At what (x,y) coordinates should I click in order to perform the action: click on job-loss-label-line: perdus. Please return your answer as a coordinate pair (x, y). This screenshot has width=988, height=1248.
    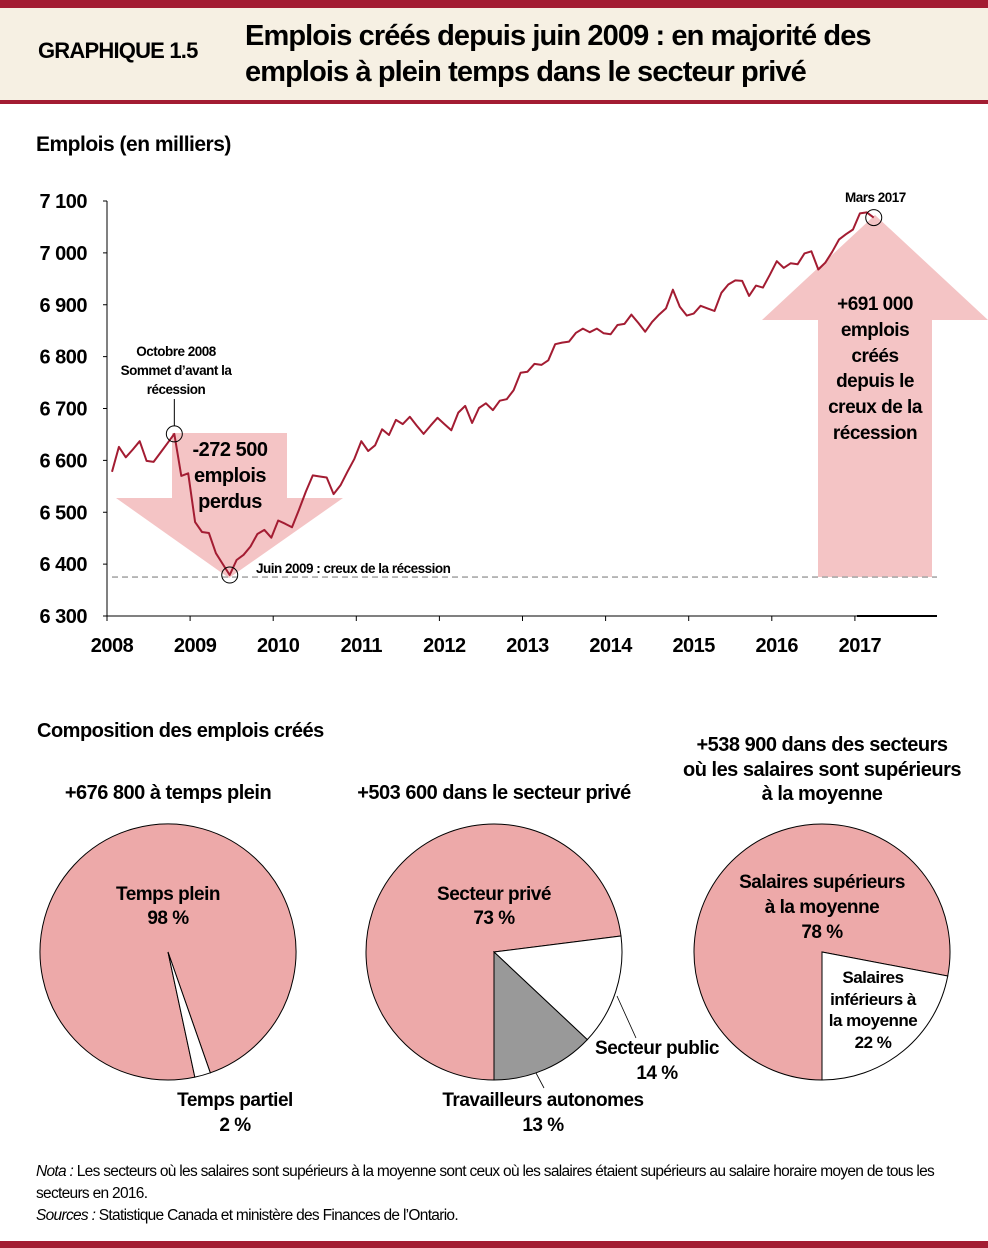
    Looking at the image, I should click on (230, 502).